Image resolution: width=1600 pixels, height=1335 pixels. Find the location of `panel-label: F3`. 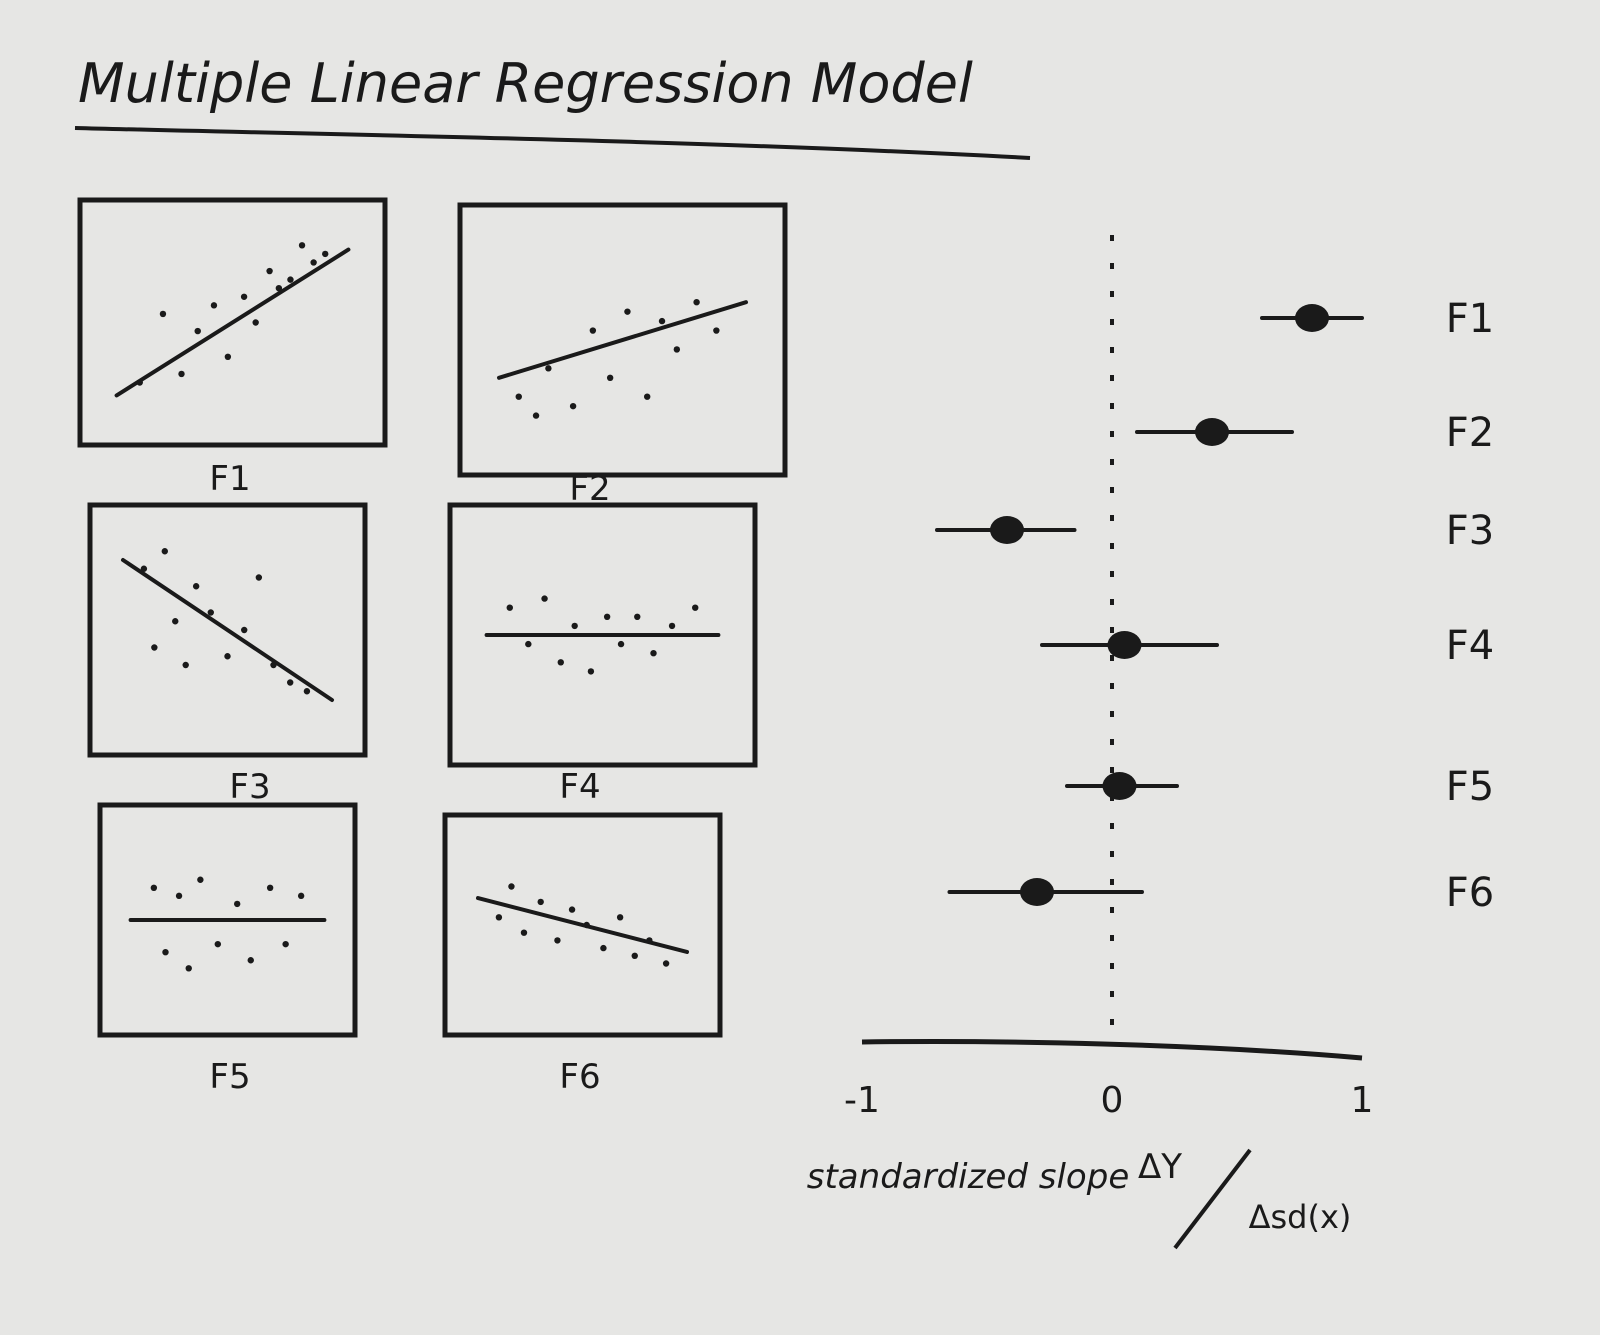

panel-label: F3 is located at coordinates (249, 787).